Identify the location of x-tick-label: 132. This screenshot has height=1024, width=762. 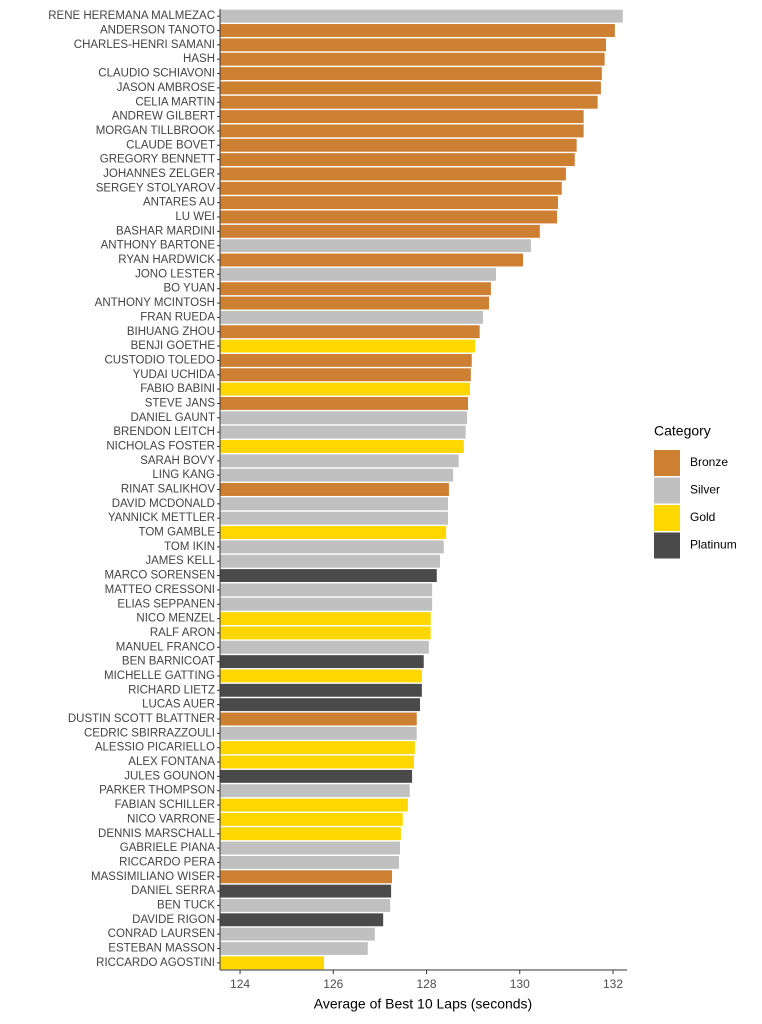
(613, 984).